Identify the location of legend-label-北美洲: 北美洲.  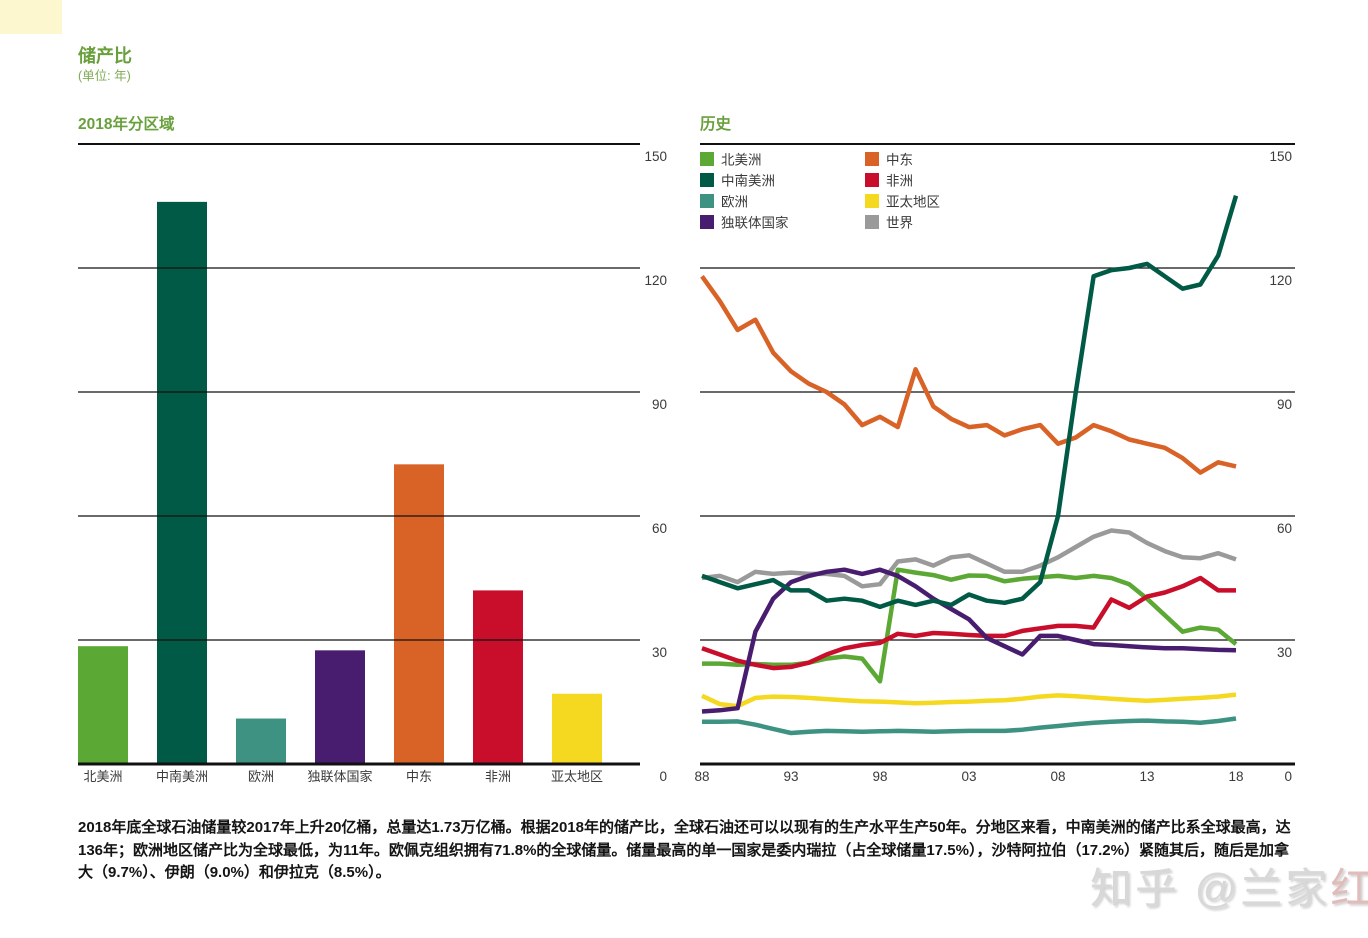
(741, 160).